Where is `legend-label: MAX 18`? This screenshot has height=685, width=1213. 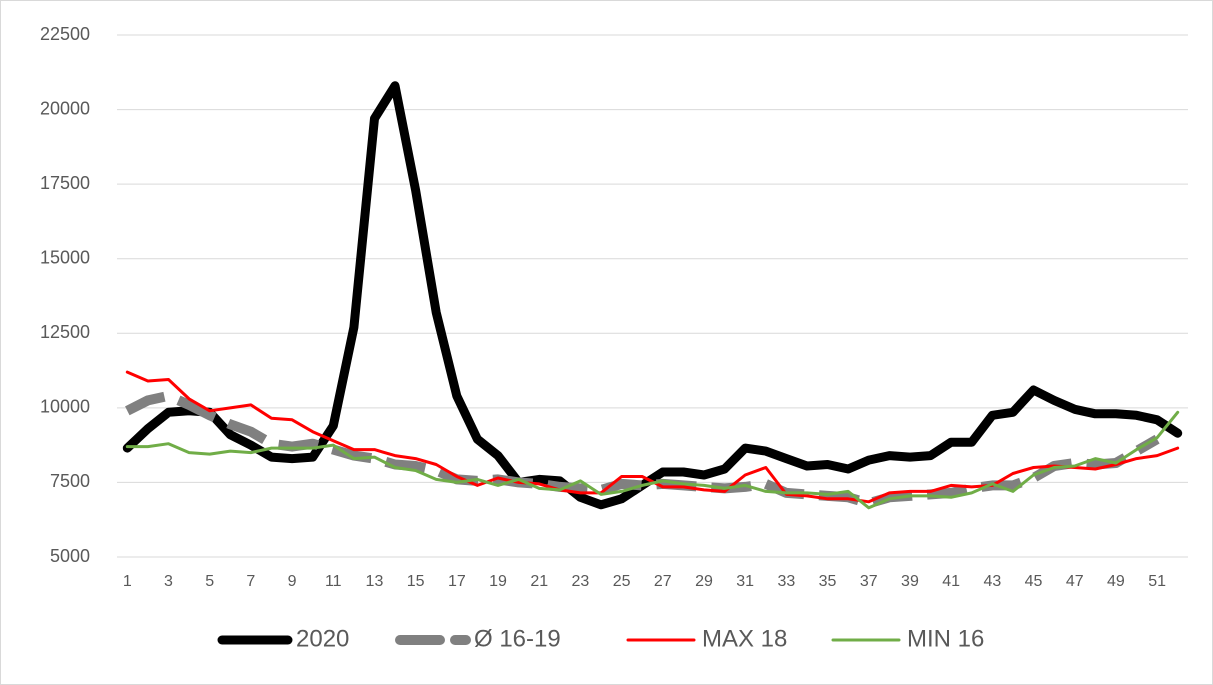
legend-label: MAX 18 is located at coordinates (744, 638).